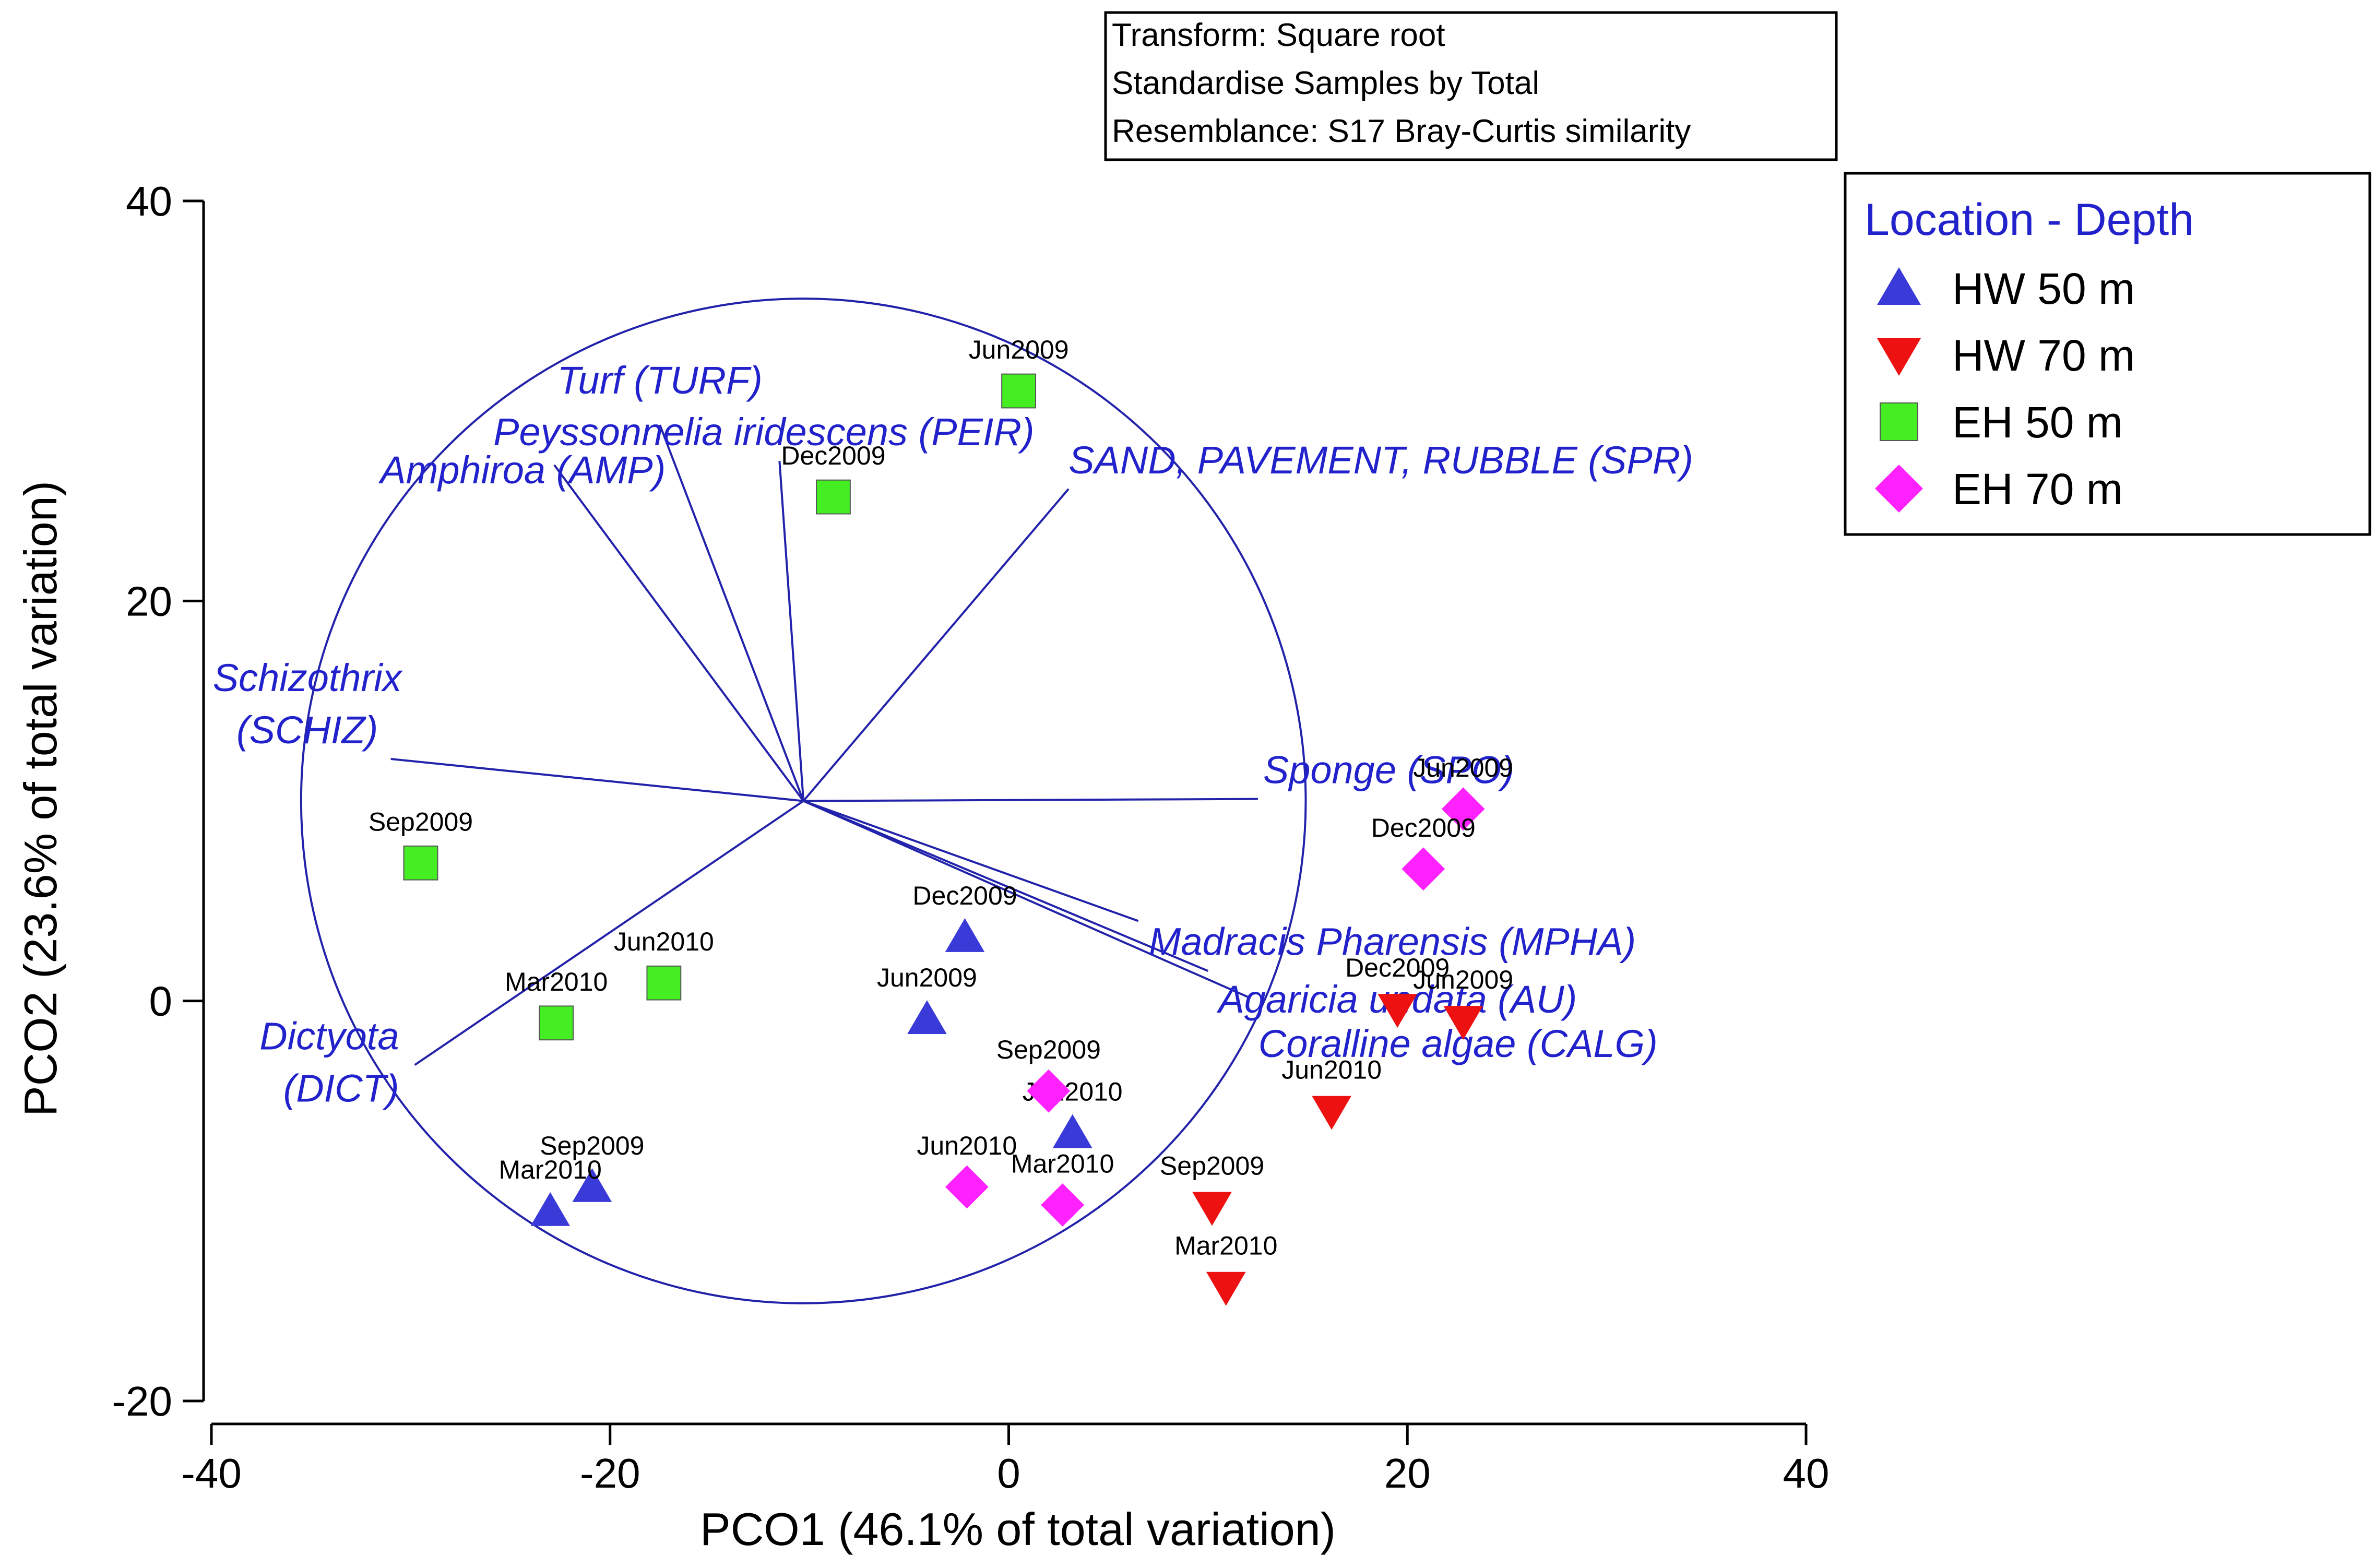 This screenshot has width=2375, height=1568. What do you see at coordinates (2030, 220) in the screenshot?
I see `legend-title: Location - Depth` at bounding box center [2030, 220].